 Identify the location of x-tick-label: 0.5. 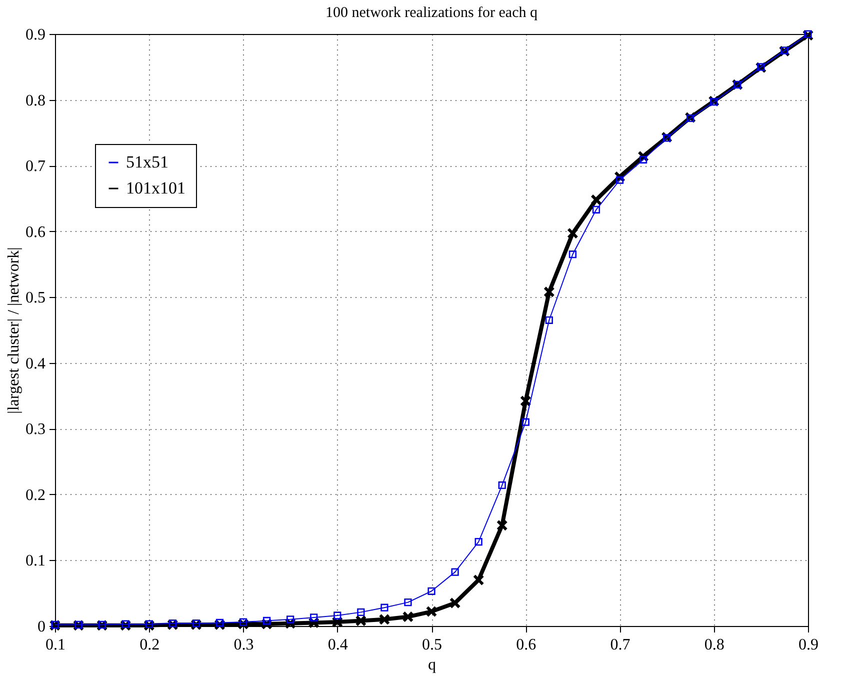
(432, 645).